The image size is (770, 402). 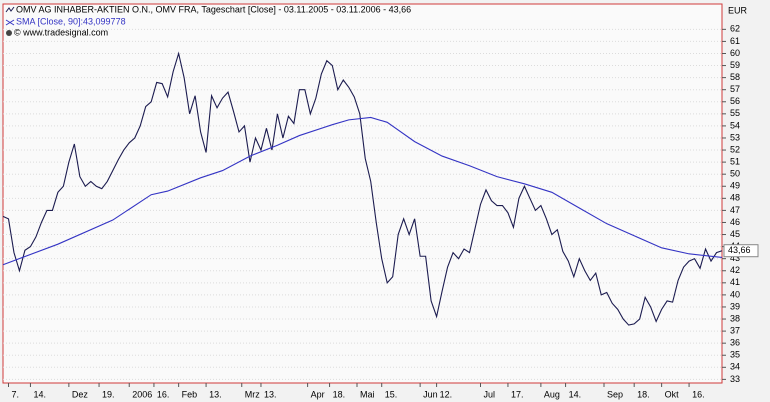 What do you see at coordinates (446, 394) in the screenshot?
I see `x-tick-label: 12.` at bounding box center [446, 394].